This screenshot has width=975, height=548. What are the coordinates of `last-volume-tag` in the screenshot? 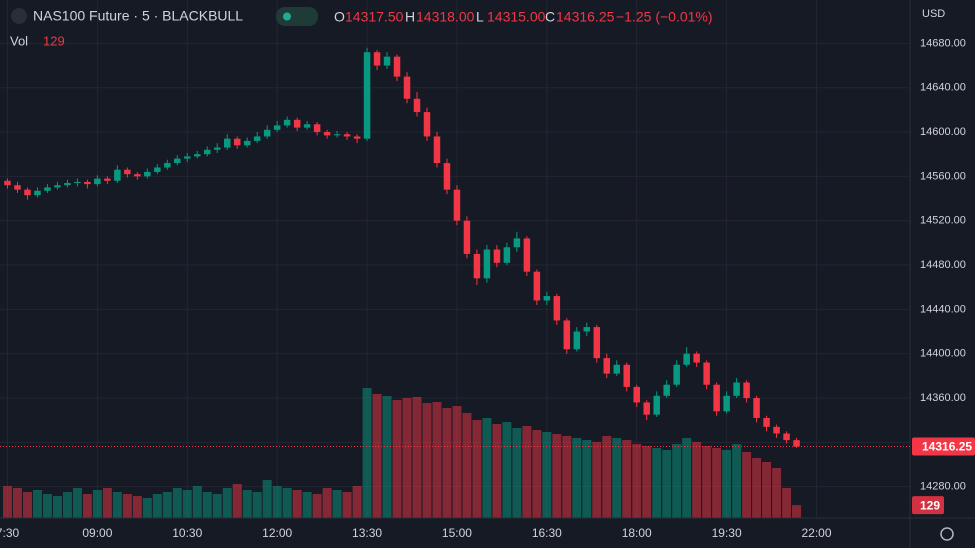 It's located at (928, 505).